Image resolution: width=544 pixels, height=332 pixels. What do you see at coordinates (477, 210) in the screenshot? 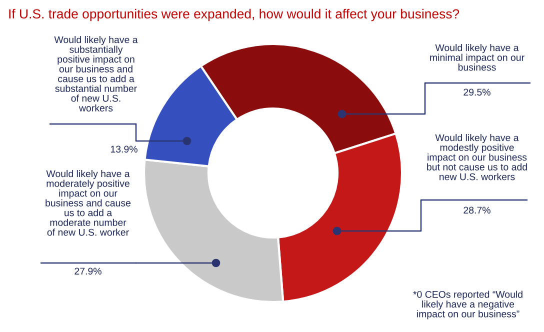
I see `data-label: 28.7%` at bounding box center [477, 210].